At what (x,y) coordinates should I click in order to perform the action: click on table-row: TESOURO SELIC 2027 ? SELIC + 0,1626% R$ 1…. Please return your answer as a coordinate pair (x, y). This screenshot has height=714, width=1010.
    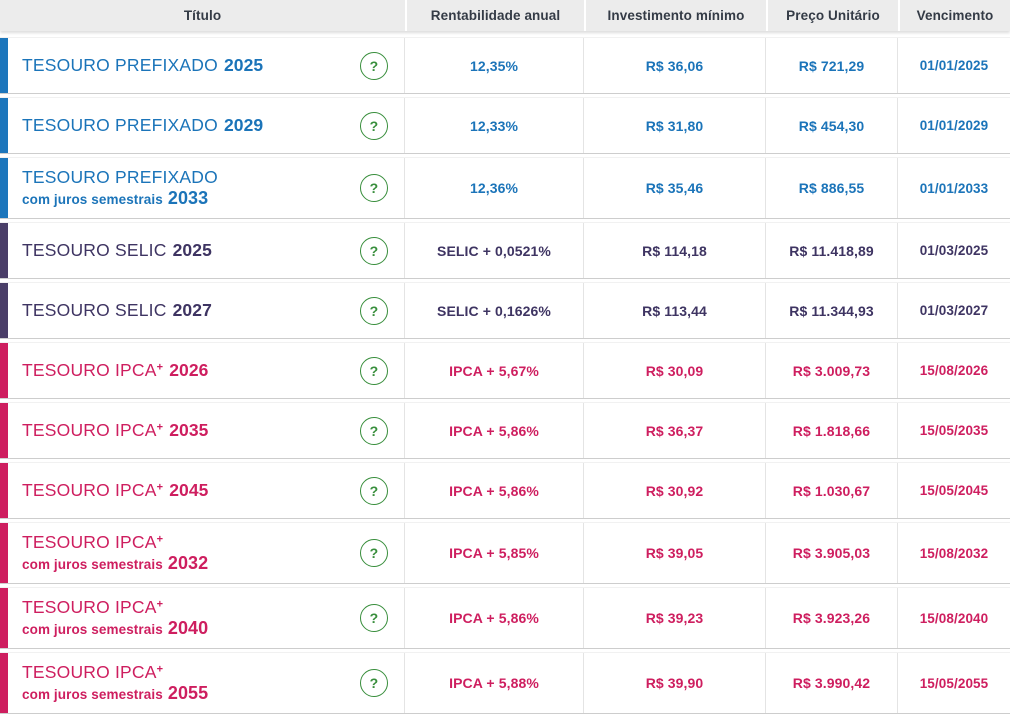
    Looking at the image, I should click on (505, 310).